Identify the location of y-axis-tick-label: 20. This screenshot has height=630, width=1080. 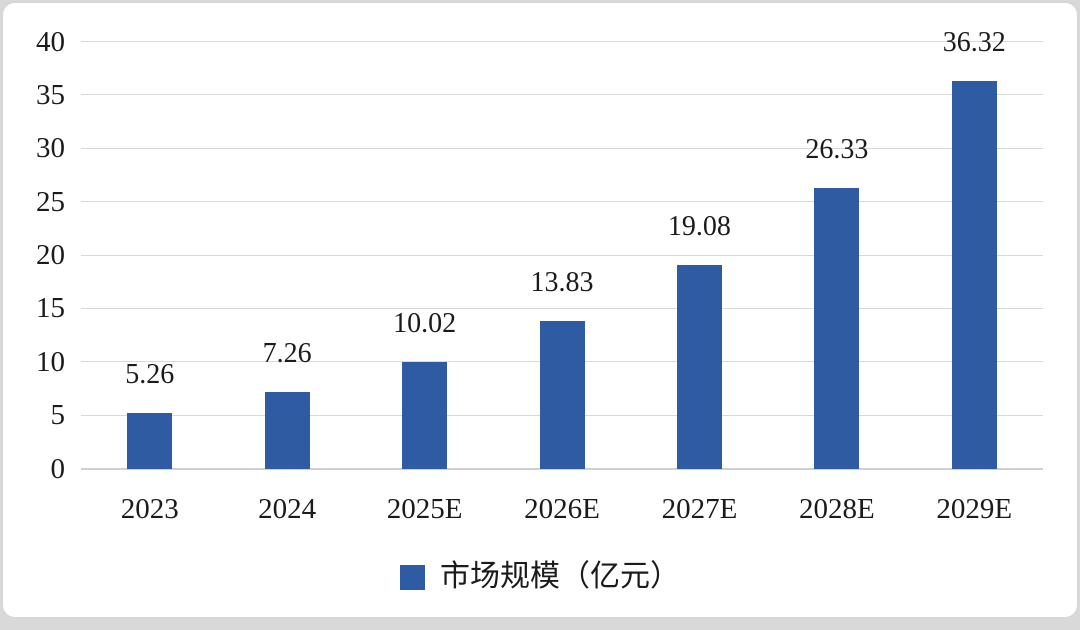
(50, 255).